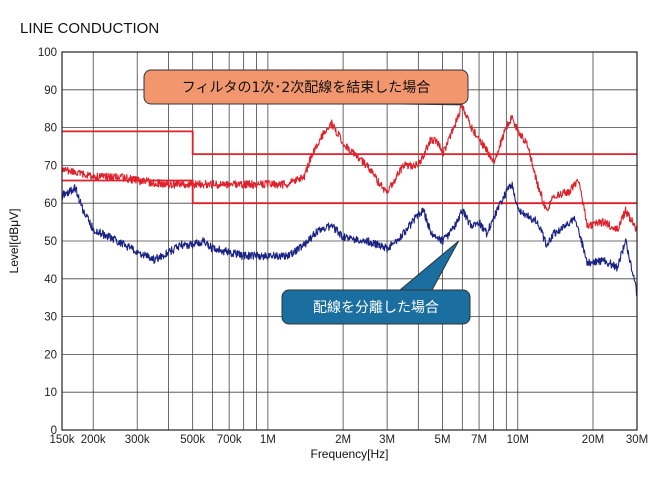 The width and height of the screenshot is (650, 482). What do you see at coordinates (50, 166) in the screenshot?
I see `y-tick-label: 70` at bounding box center [50, 166].